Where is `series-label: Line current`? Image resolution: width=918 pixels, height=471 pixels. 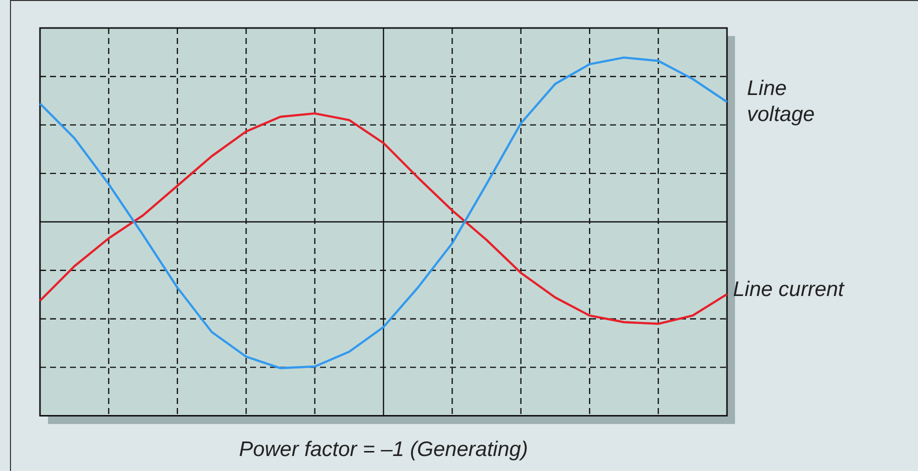 series-label: Line current is located at coordinates (789, 290).